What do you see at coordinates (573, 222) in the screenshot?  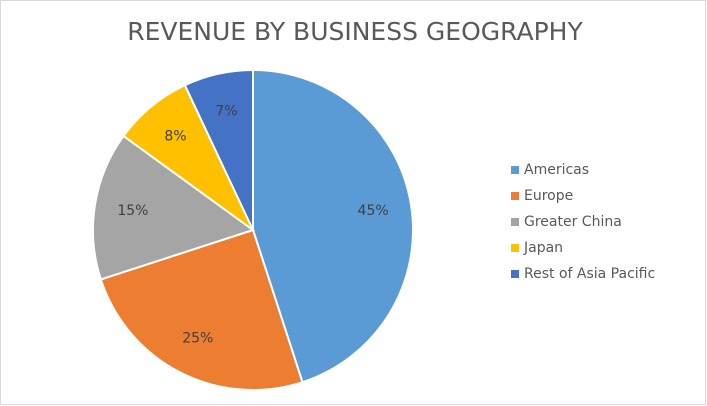 I see `legend-label: Greater China` at bounding box center [573, 222].